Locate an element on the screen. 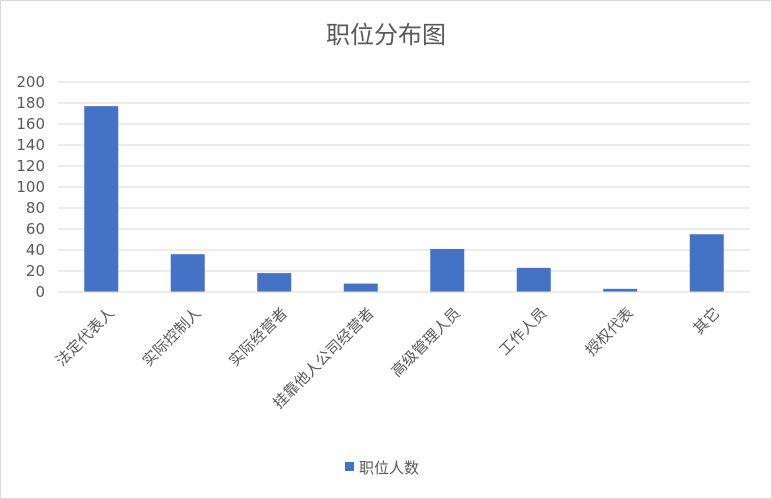 Image resolution: width=772 pixels, height=499 pixels. y-tick-label: 100 is located at coordinates (30, 187).